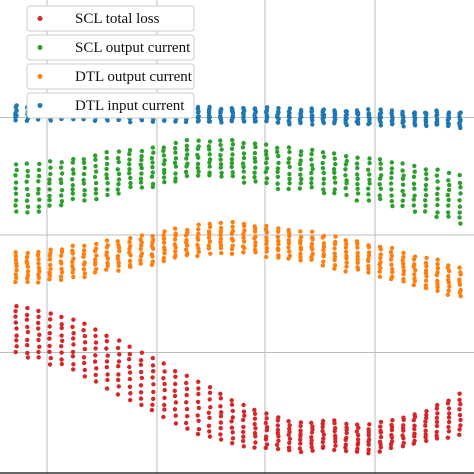  What do you see at coordinates (110, 18) in the screenshot?
I see `legend-item: SCL total loss` at bounding box center [110, 18].